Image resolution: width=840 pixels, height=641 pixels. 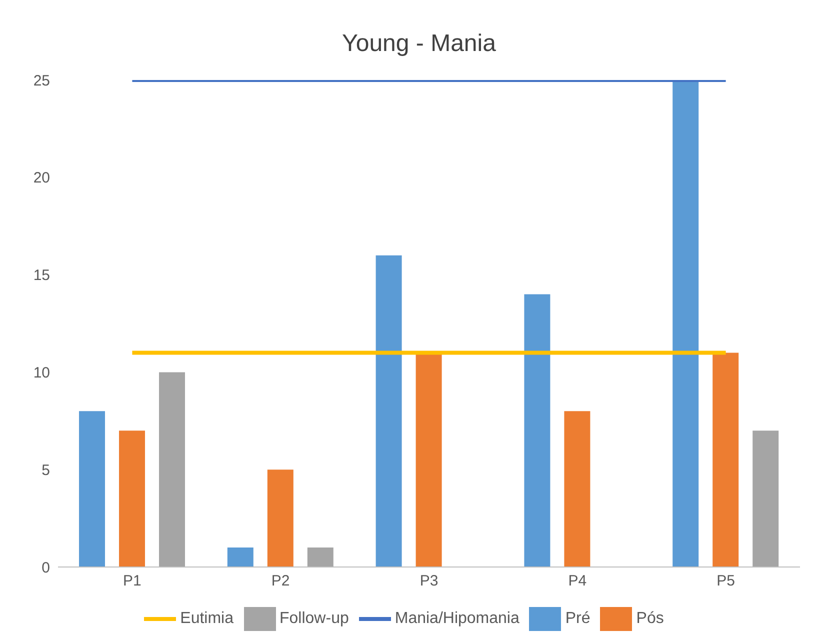 I want to click on legend-label: Follow-up, so click(x=314, y=619).